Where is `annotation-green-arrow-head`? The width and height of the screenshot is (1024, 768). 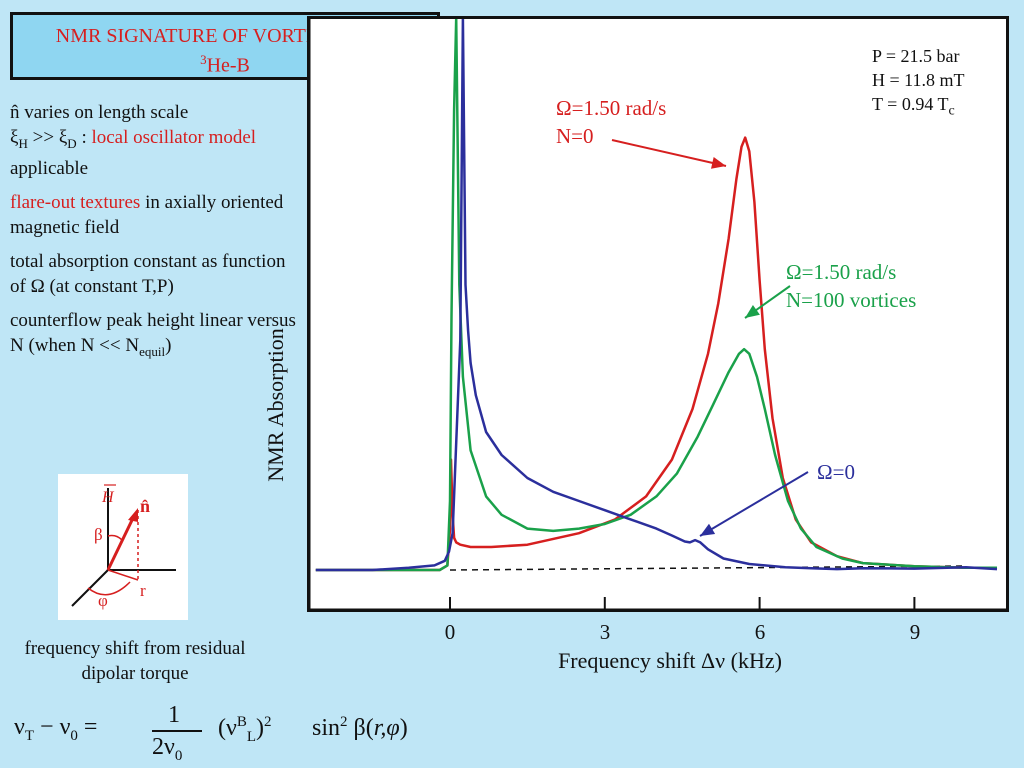 annotation-green-arrow-head is located at coordinates (752, 311).